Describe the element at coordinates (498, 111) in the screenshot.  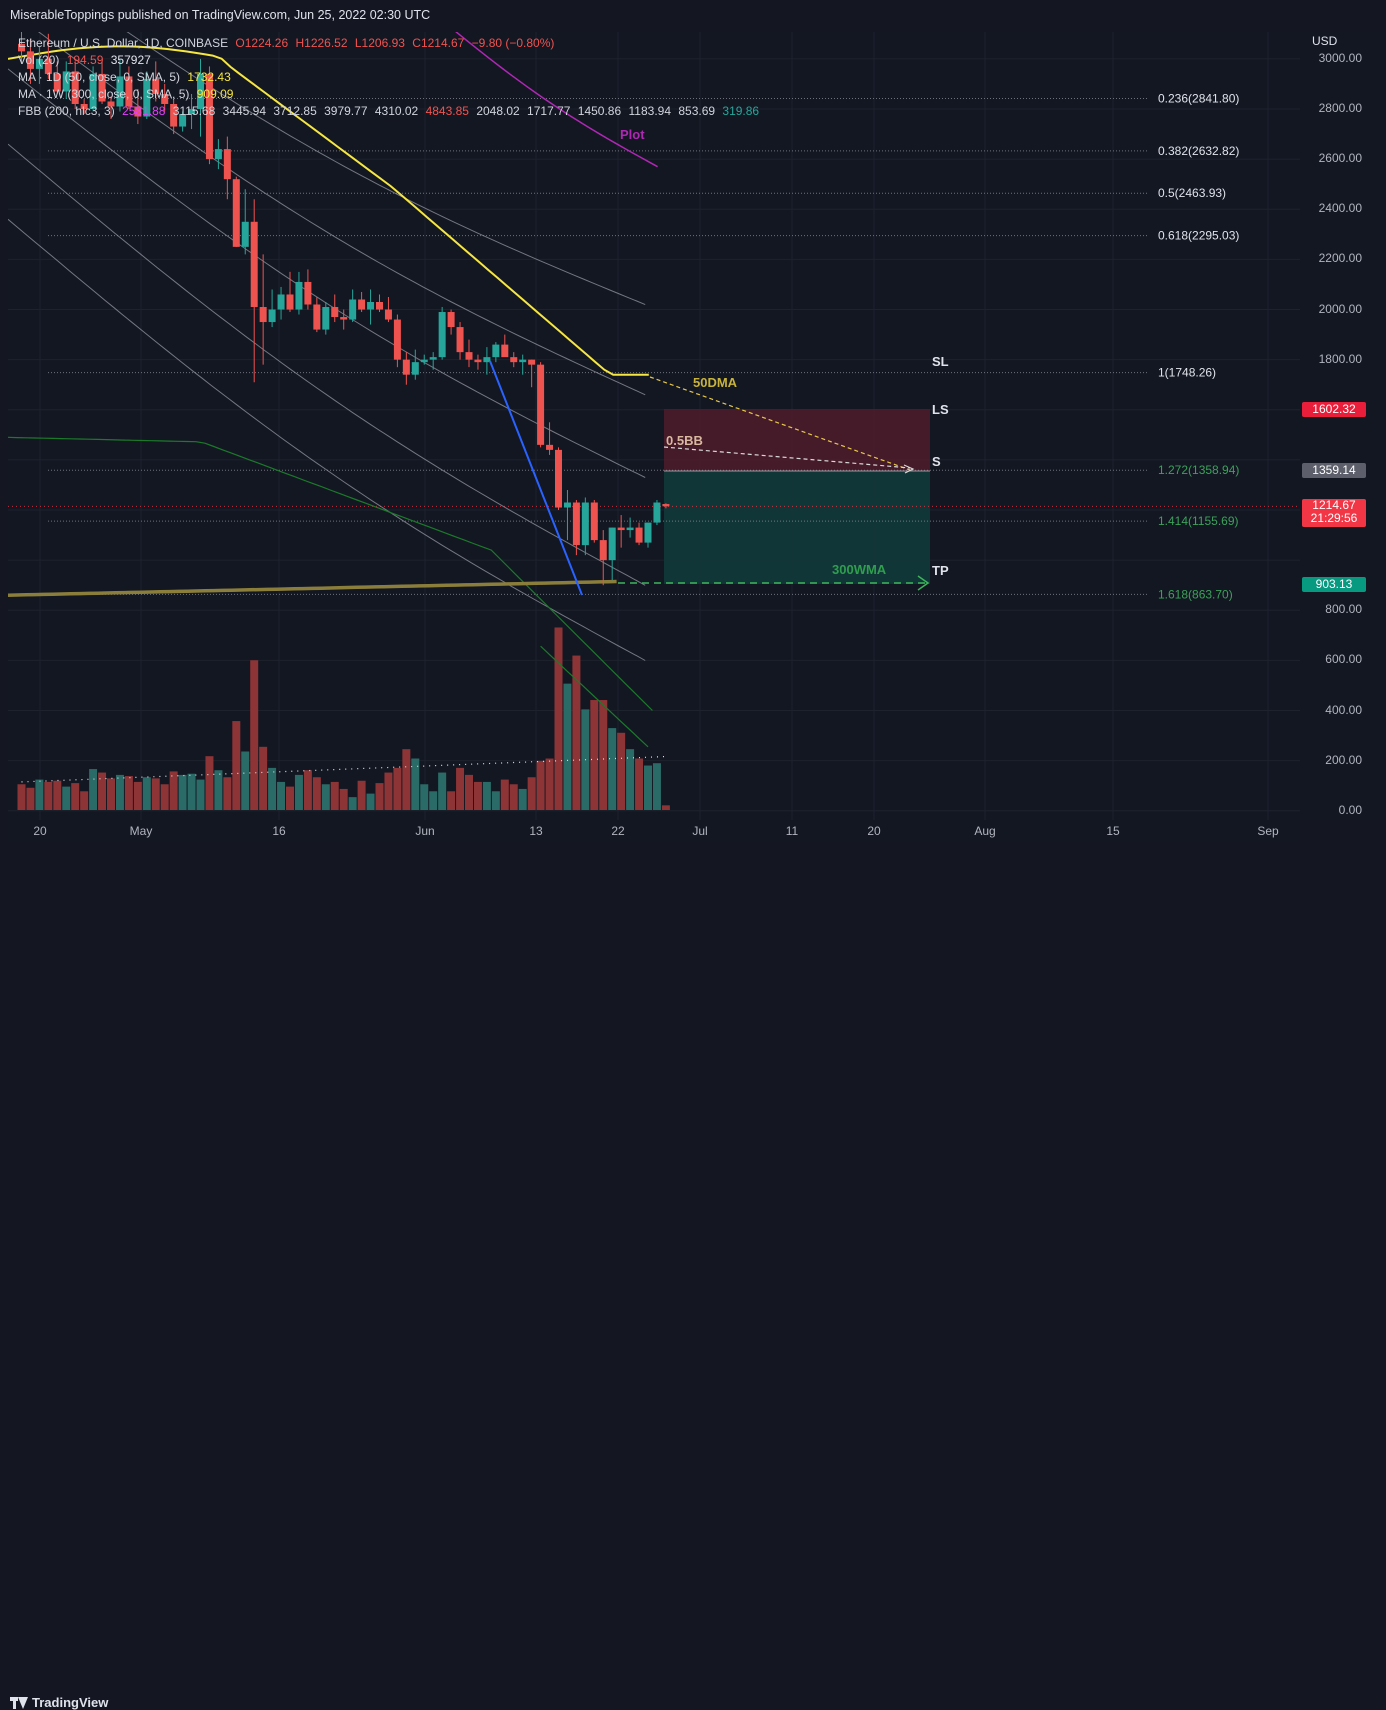
I see `fbb-value-7: 2048.02` at that location.